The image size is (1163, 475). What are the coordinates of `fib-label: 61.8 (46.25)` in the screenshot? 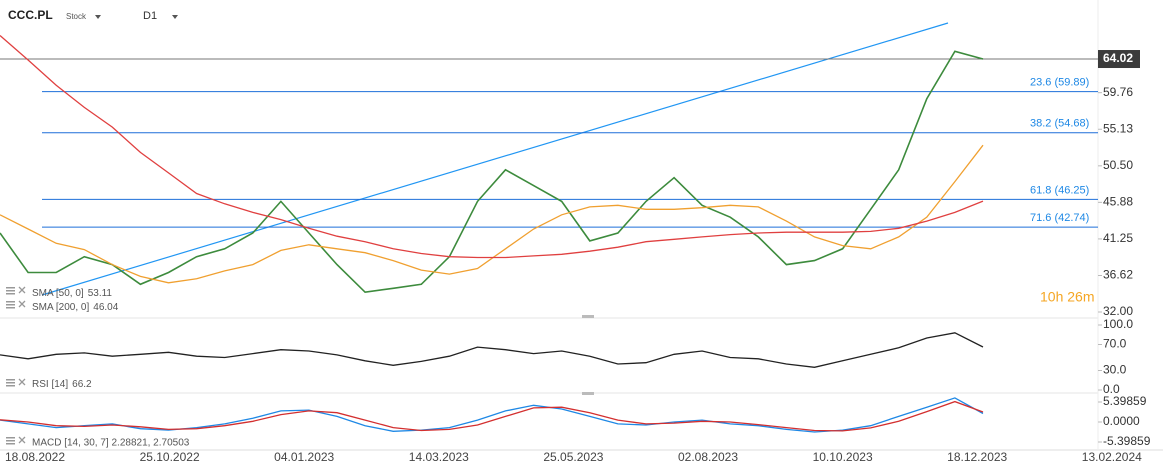 It's located at (1059, 190).